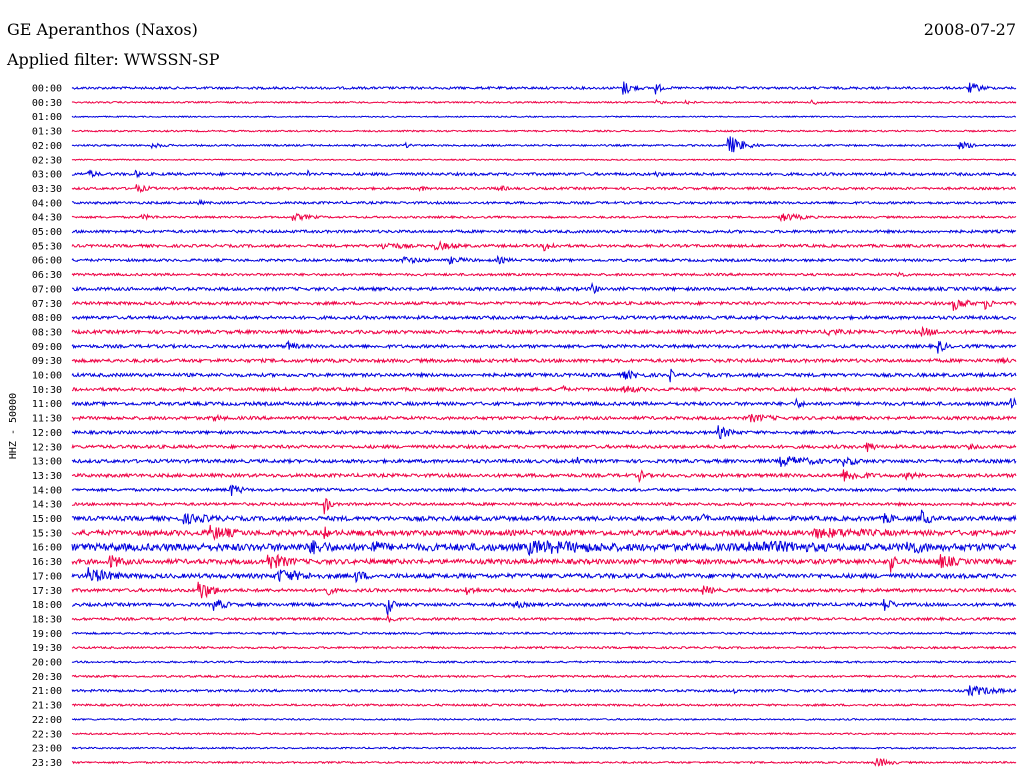 This screenshot has width=1024, height=780. I want to click on time-tick-label: 05:00, so click(47, 232).